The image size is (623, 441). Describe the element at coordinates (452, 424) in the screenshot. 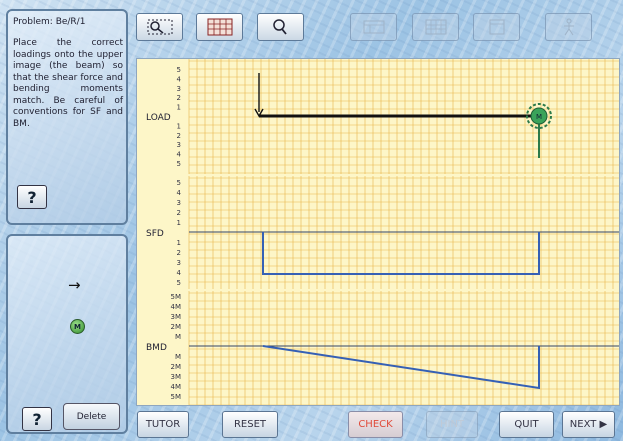

I see `hint-button: HINT` at that location.